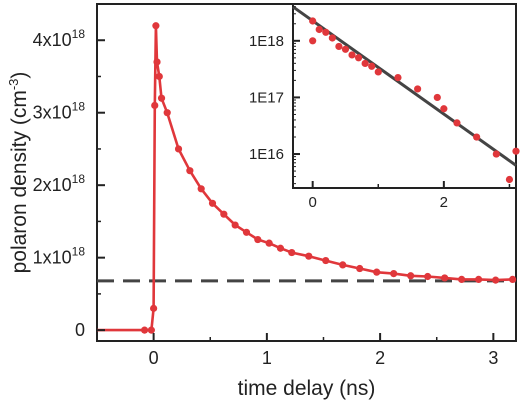  What do you see at coordinates (18, 173) in the screenshot?
I see `y-axis-title: polaron density (cm-3)` at bounding box center [18, 173].